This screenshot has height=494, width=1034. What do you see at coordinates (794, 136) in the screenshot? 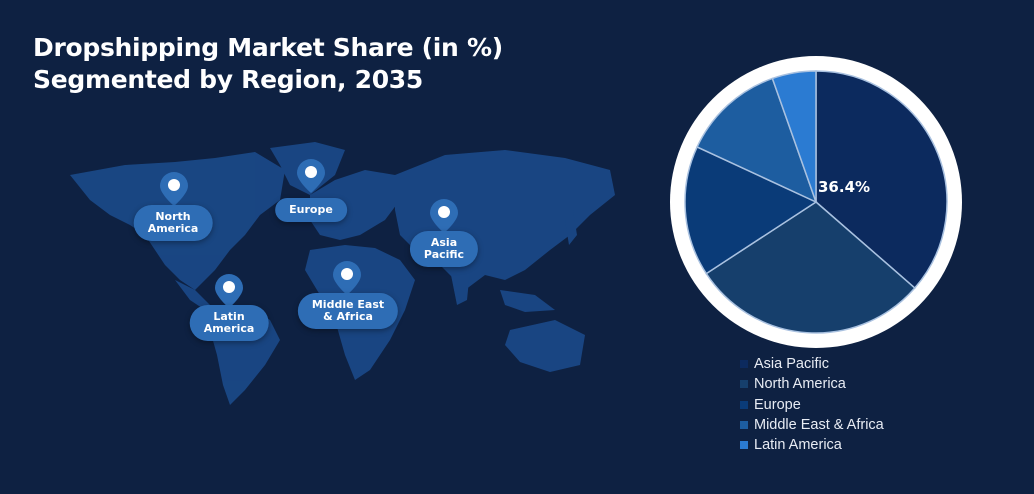
I see `pie-slice-latin-america` at bounding box center [794, 136].